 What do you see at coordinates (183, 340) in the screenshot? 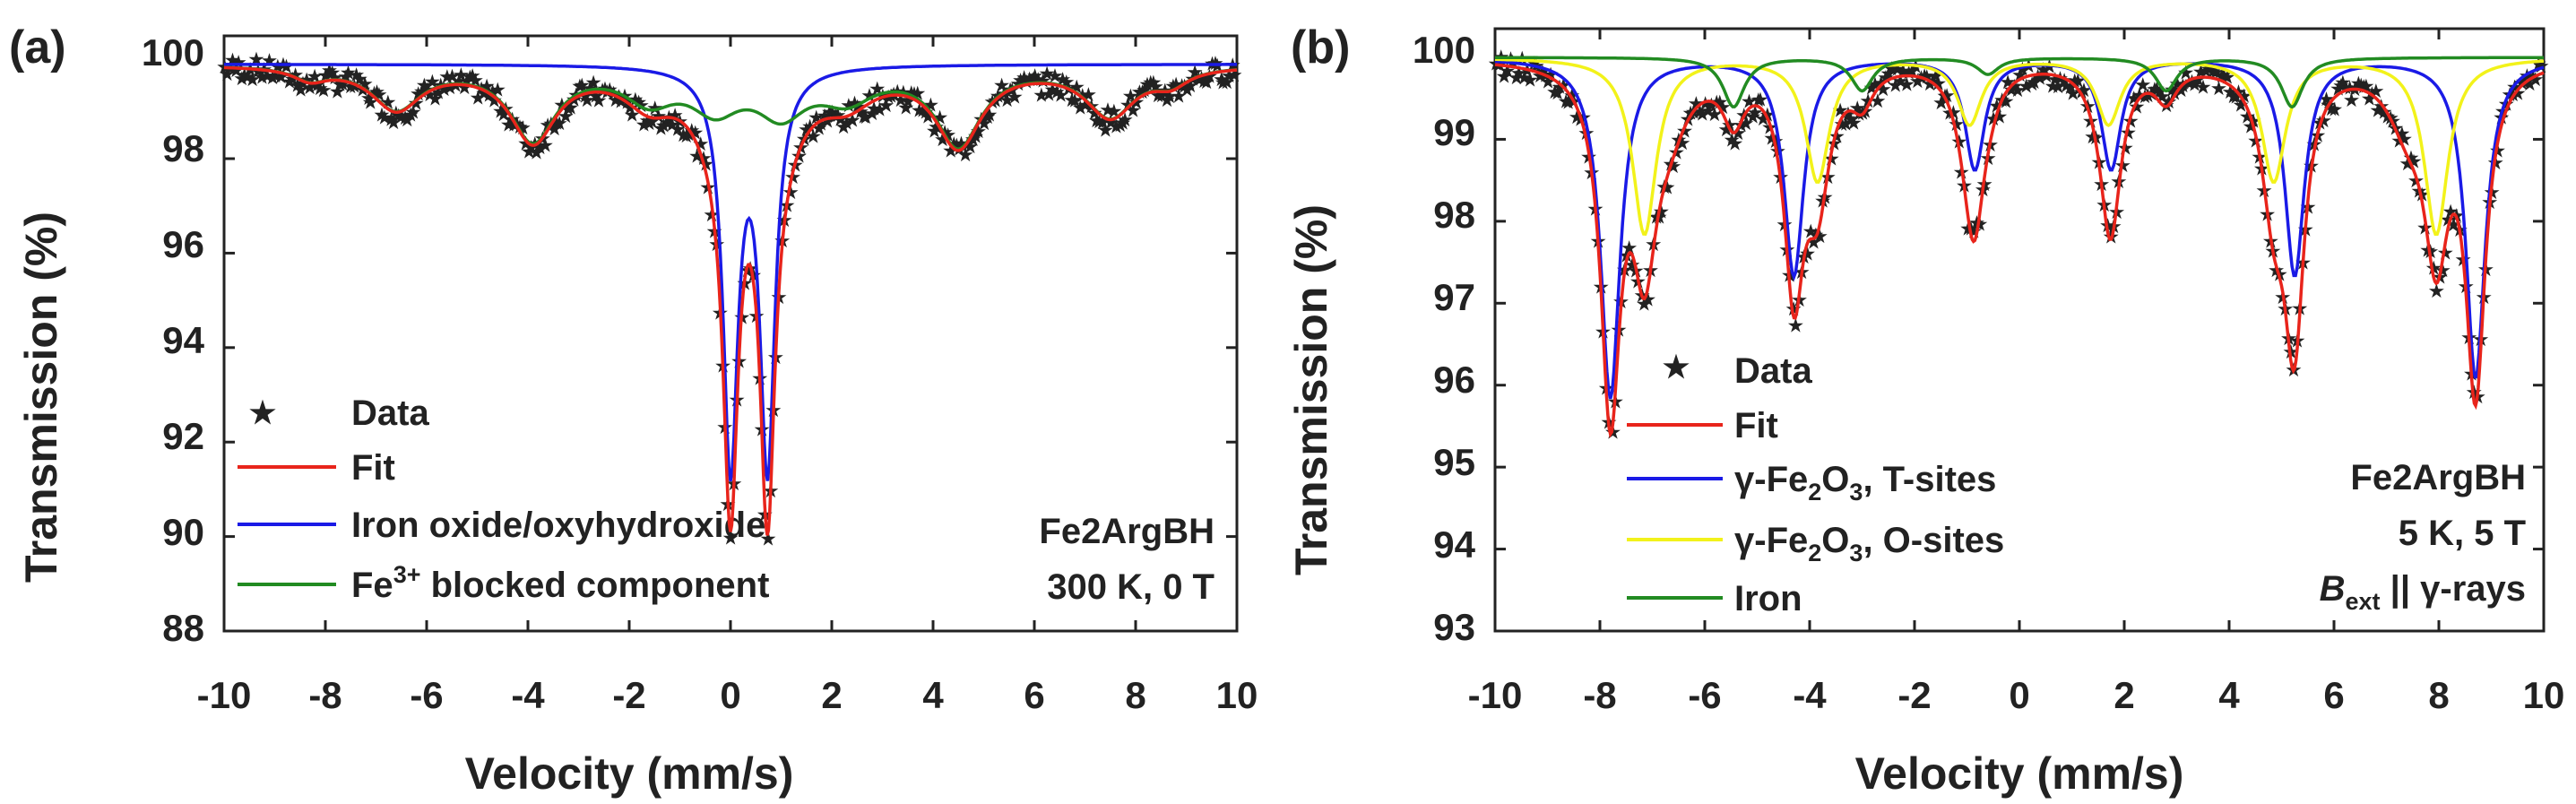
I see `y-tick-label: 94` at bounding box center [183, 340].